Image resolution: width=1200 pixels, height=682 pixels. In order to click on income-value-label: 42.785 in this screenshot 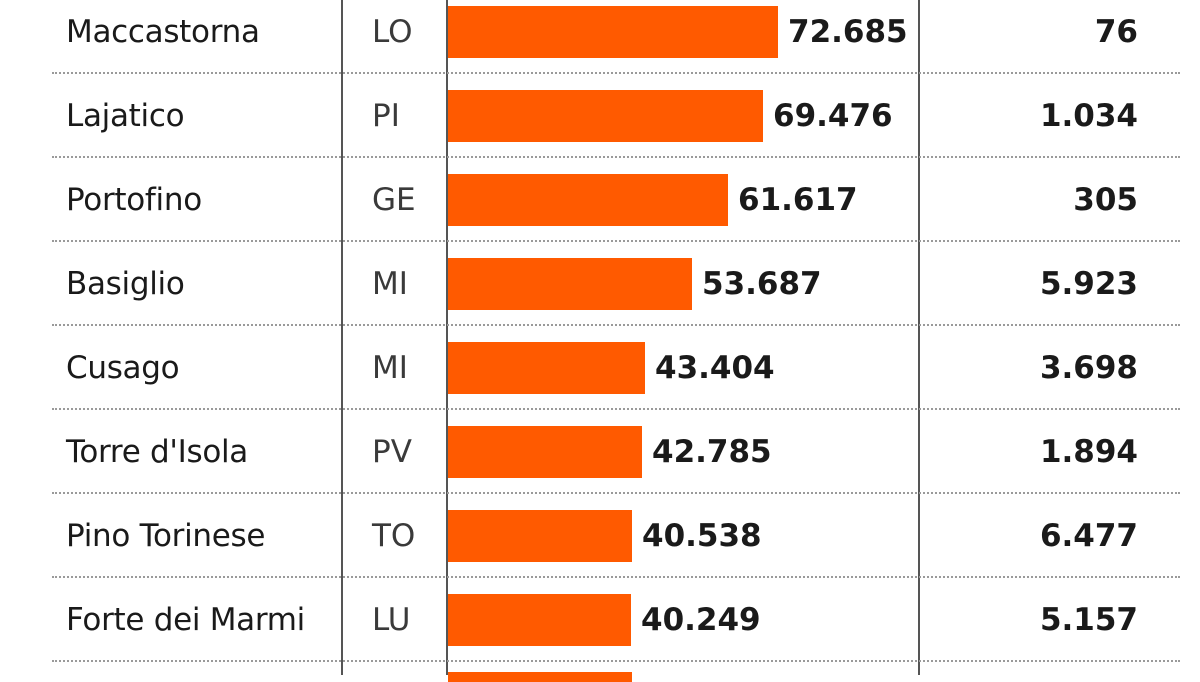, I will do `click(712, 452)`.